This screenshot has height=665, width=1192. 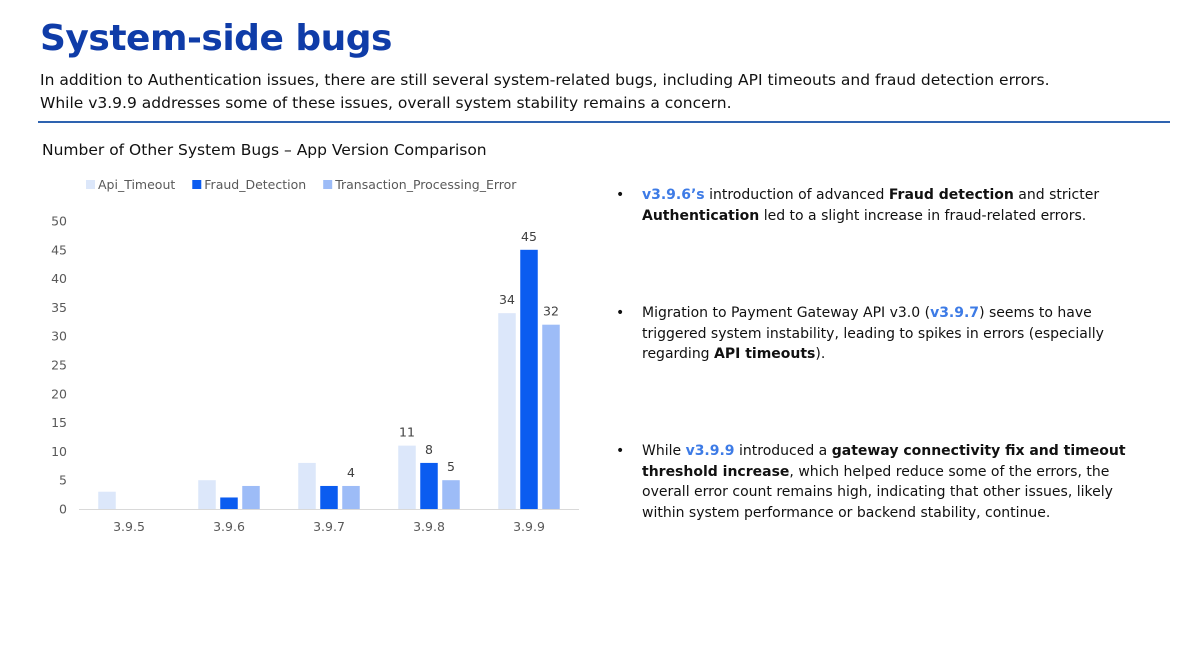 What do you see at coordinates (229, 526) in the screenshot?
I see `x-tick-label: 3.9.6` at bounding box center [229, 526].